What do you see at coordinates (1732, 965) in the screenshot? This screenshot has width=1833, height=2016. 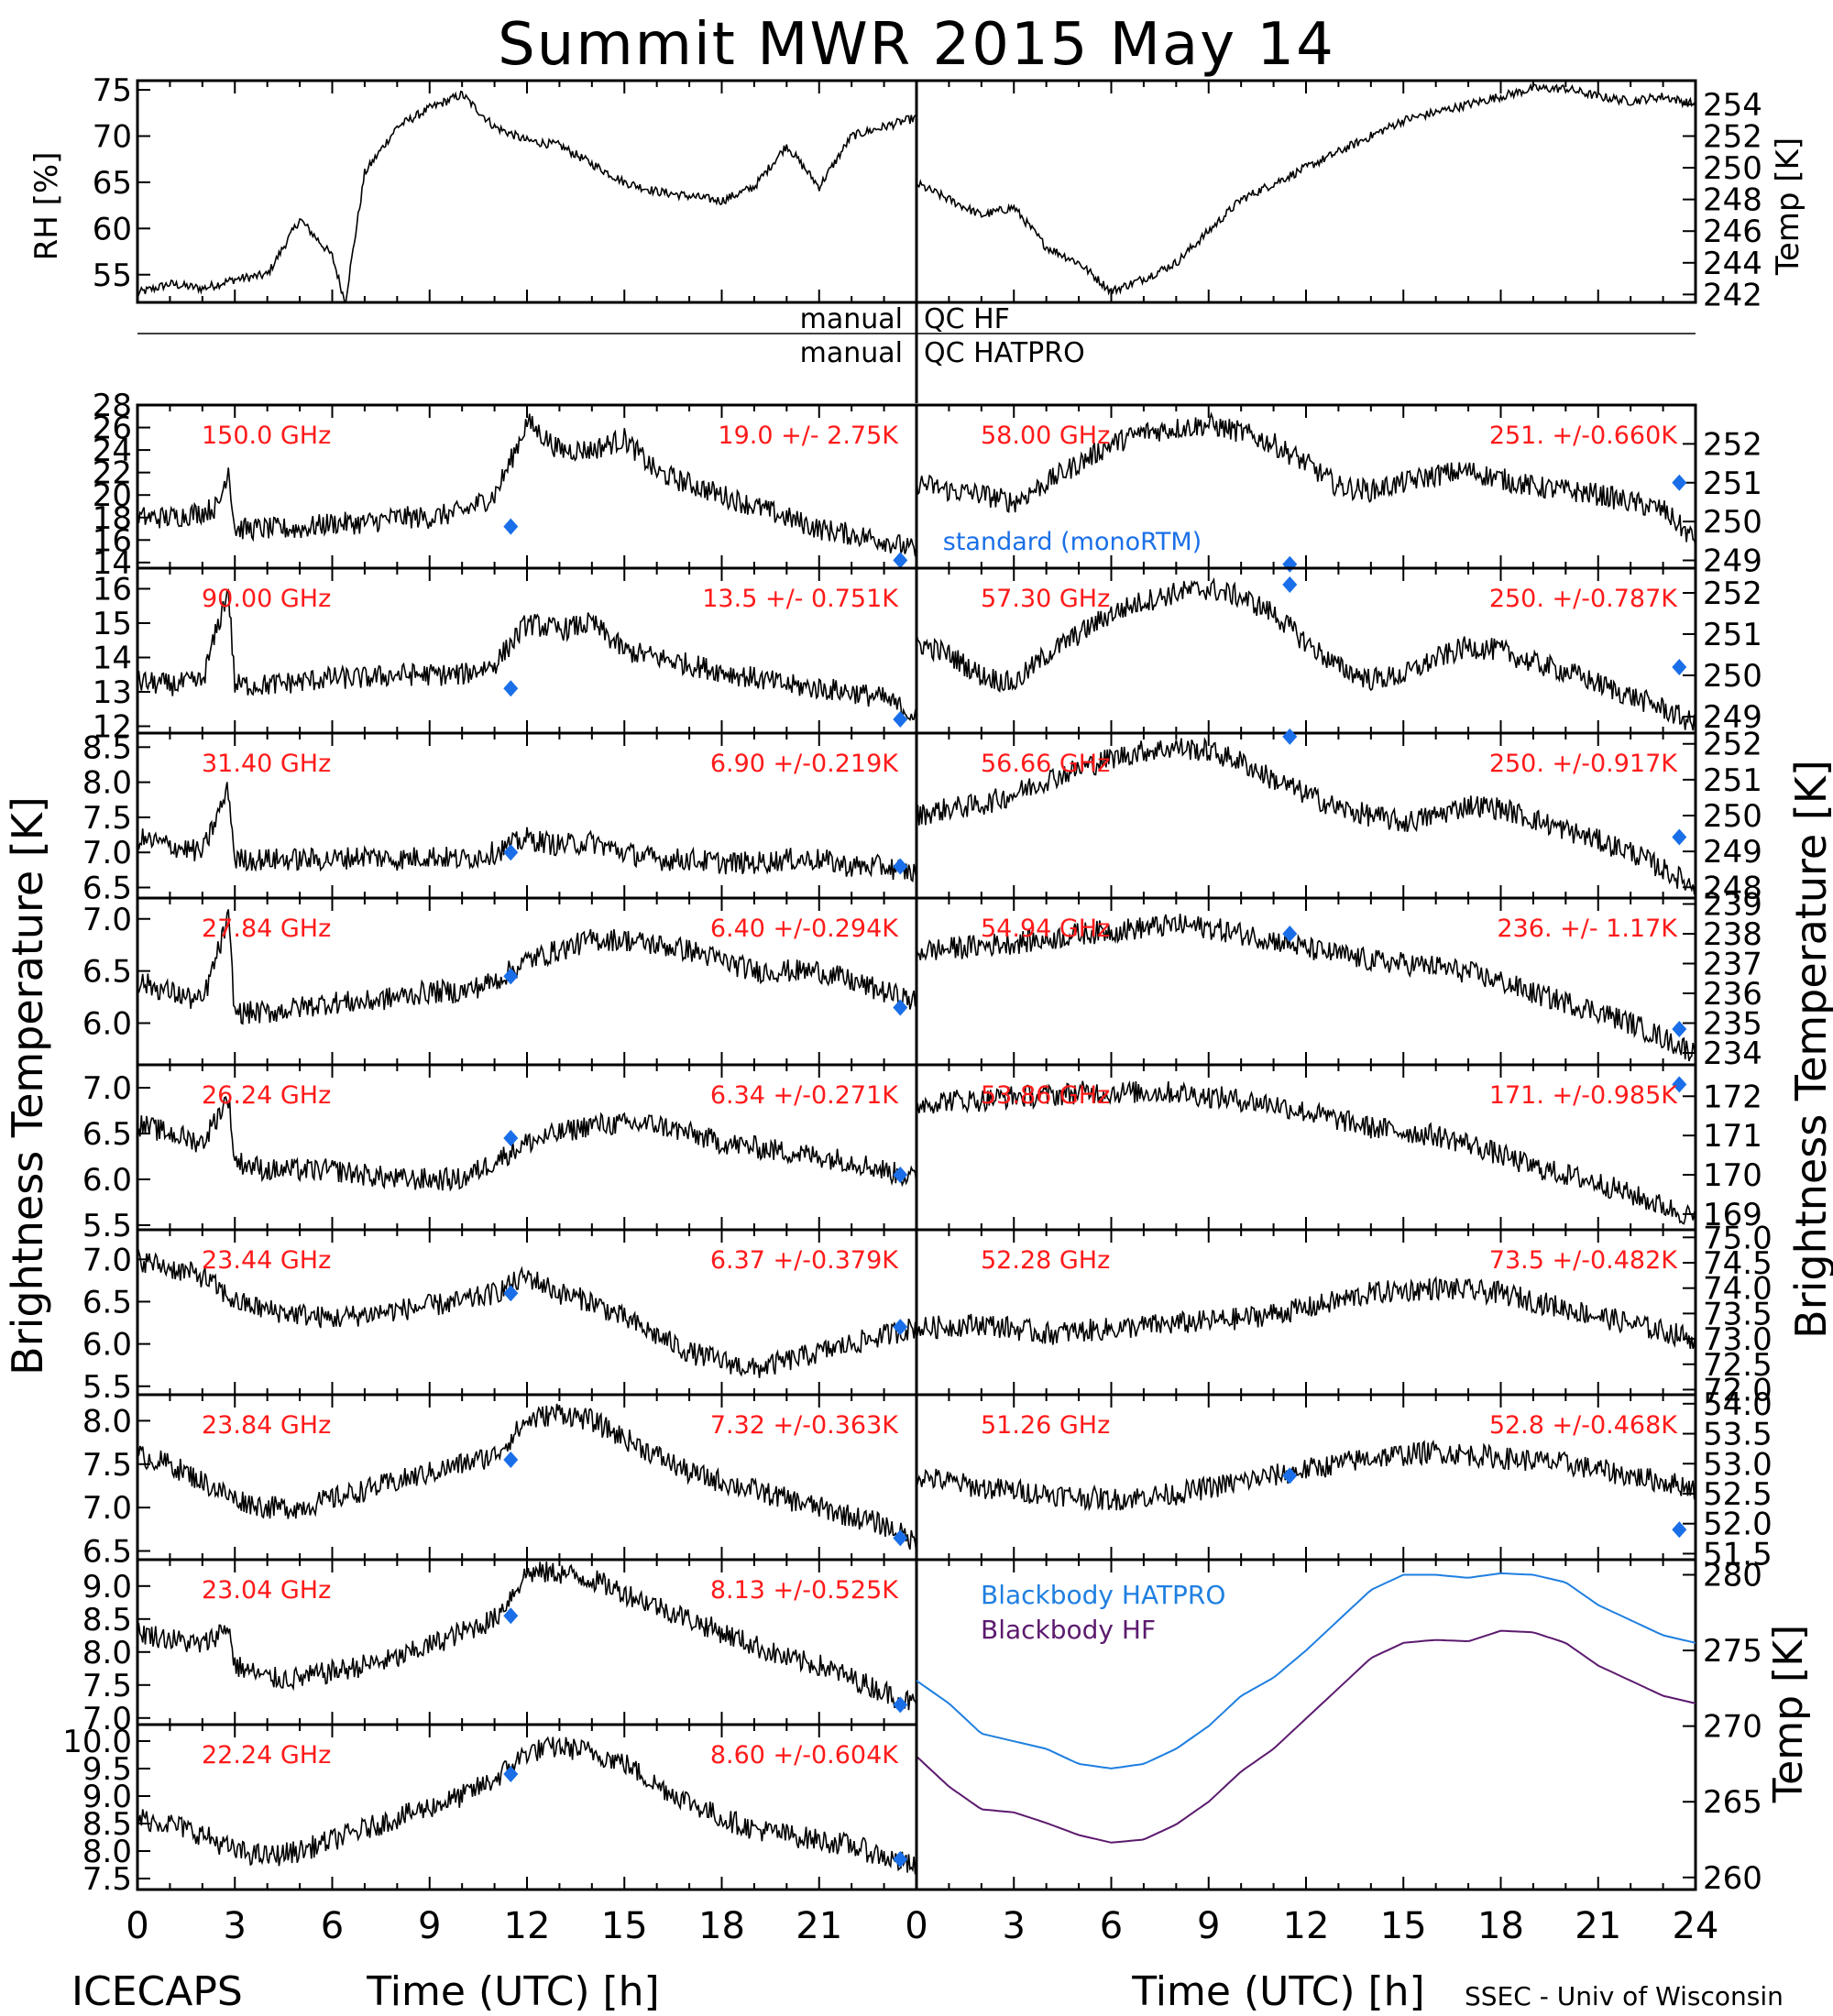 I see `y-tick-label: 237` at bounding box center [1732, 965].